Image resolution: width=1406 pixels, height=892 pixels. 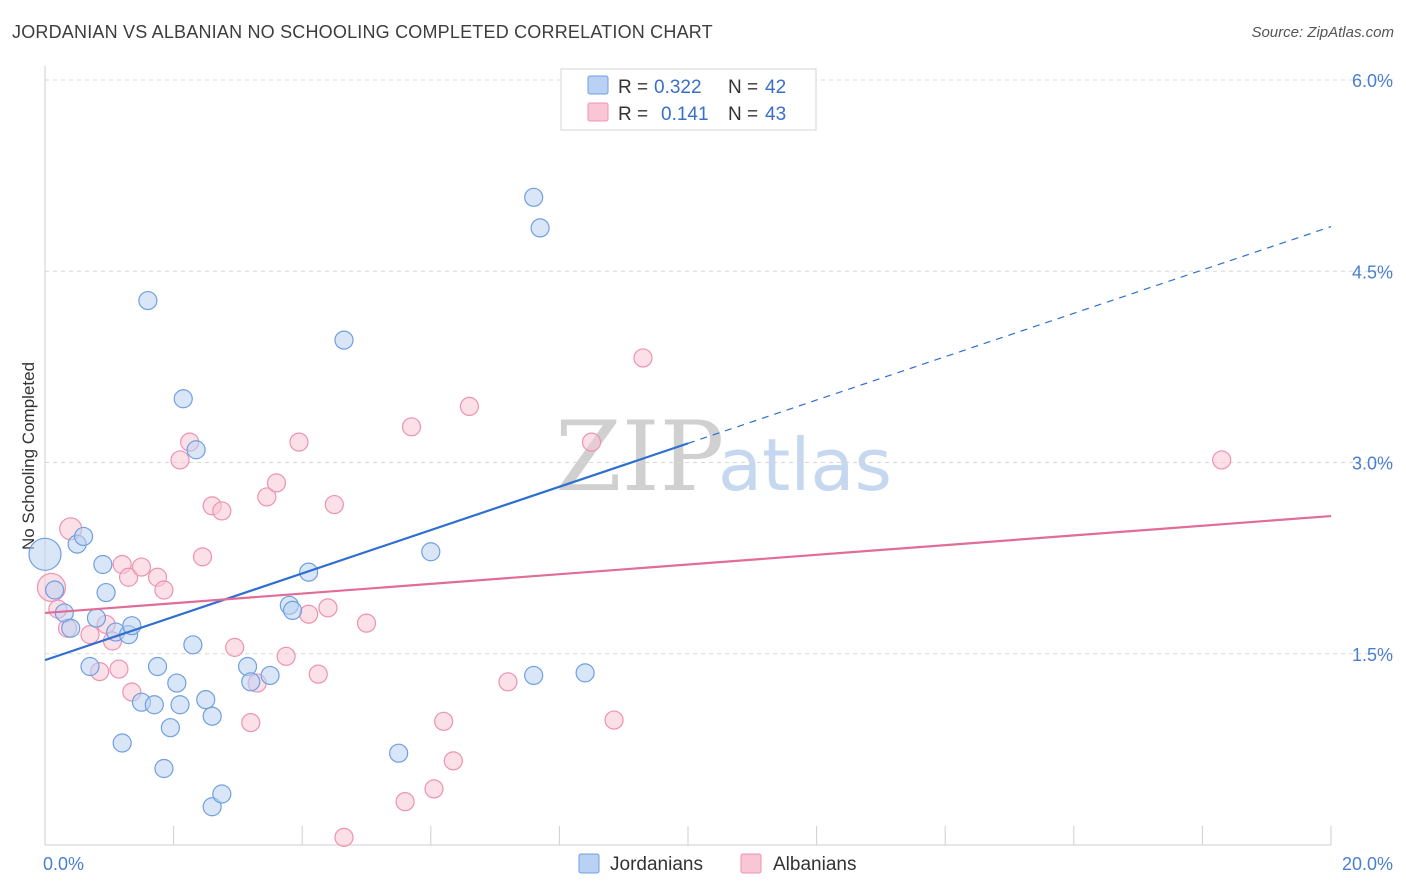 What do you see at coordinates (688, 99) in the screenshot?
I see `correlation-legend: R = 0.322 N = 42 R = 0.141 N = 43` at bounding box center [688, 99].